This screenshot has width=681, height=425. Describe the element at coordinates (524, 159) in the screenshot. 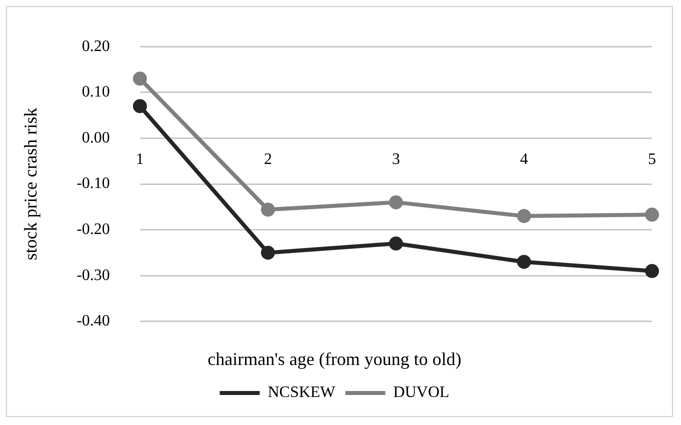

I see `x-tick-label: 4` at that location.